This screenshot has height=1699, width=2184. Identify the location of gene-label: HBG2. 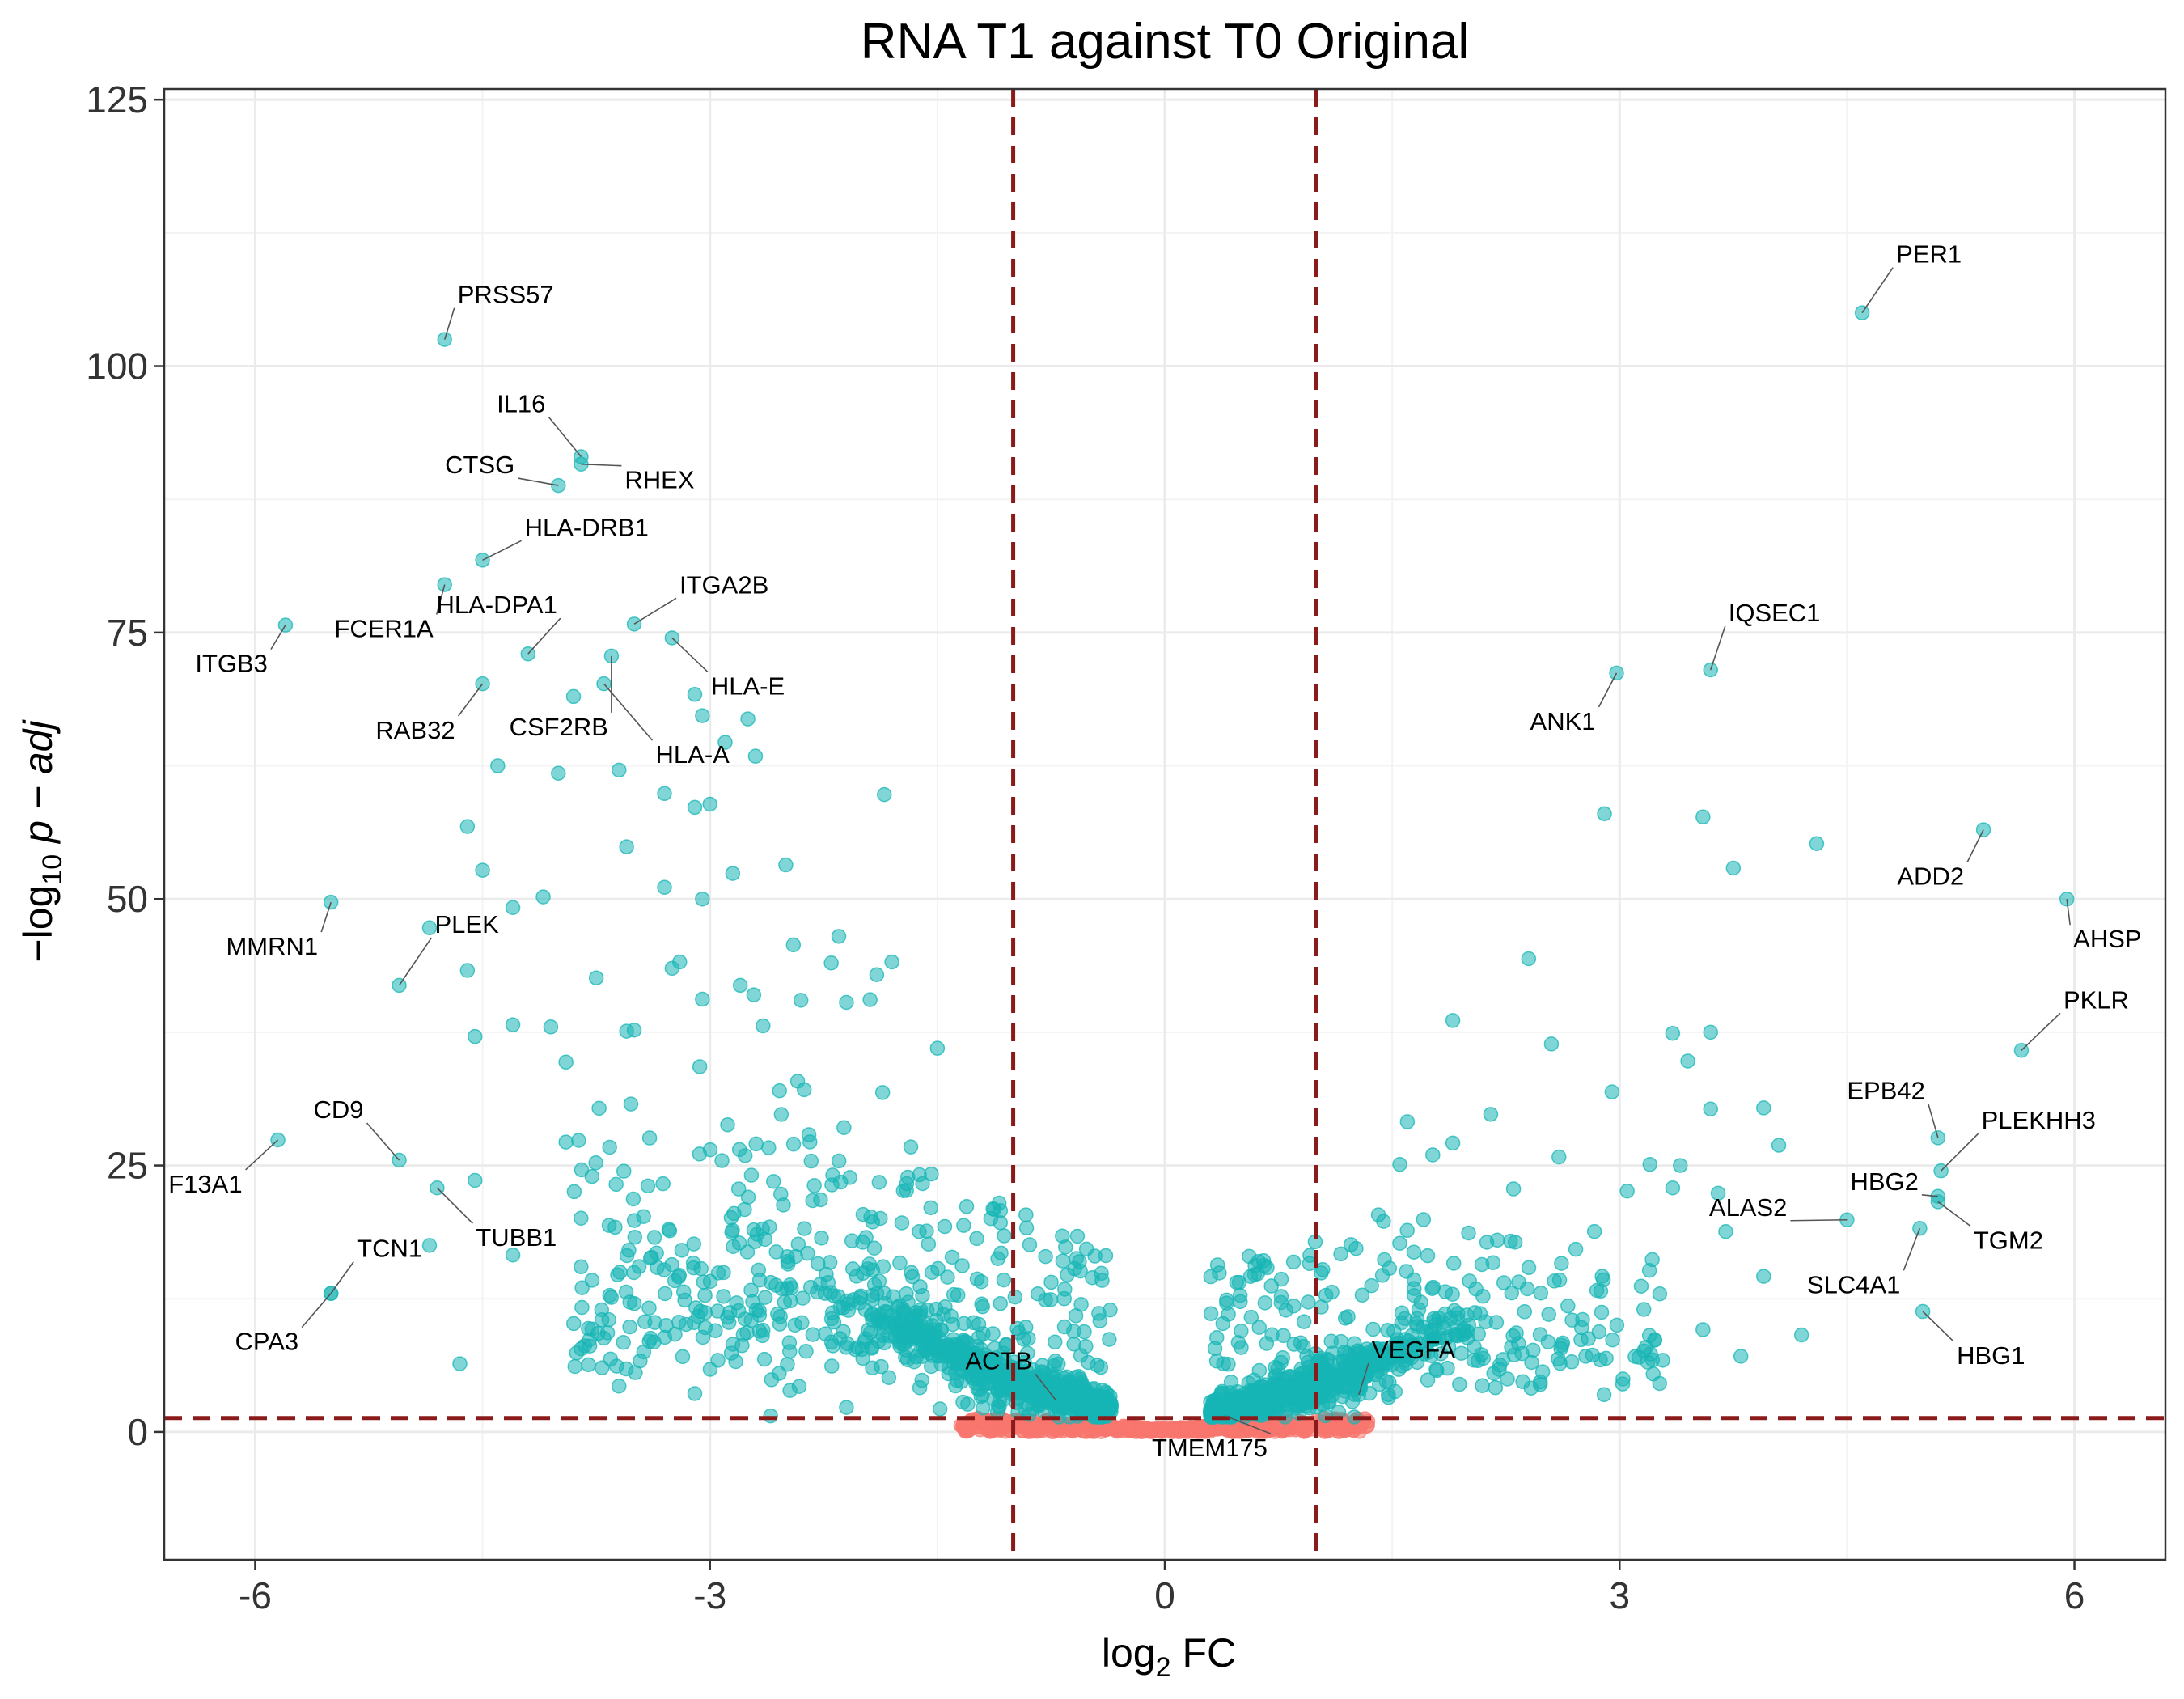
(1884, 1181).